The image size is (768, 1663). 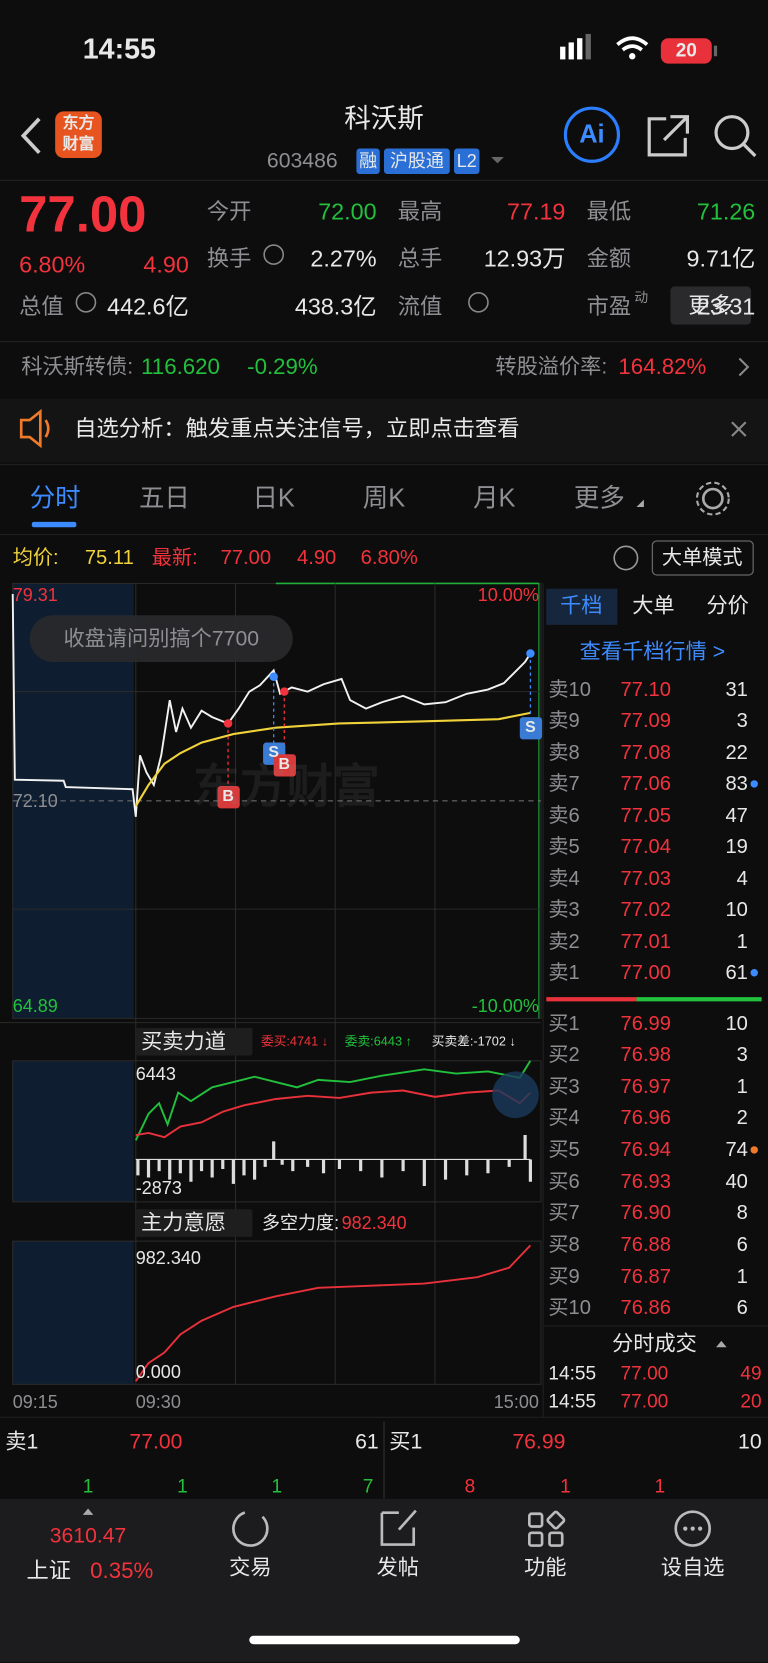 What do you see at coordinates (466, 161) in the screenshot?
I see `tag: L2` at bounding box center [466, 161].